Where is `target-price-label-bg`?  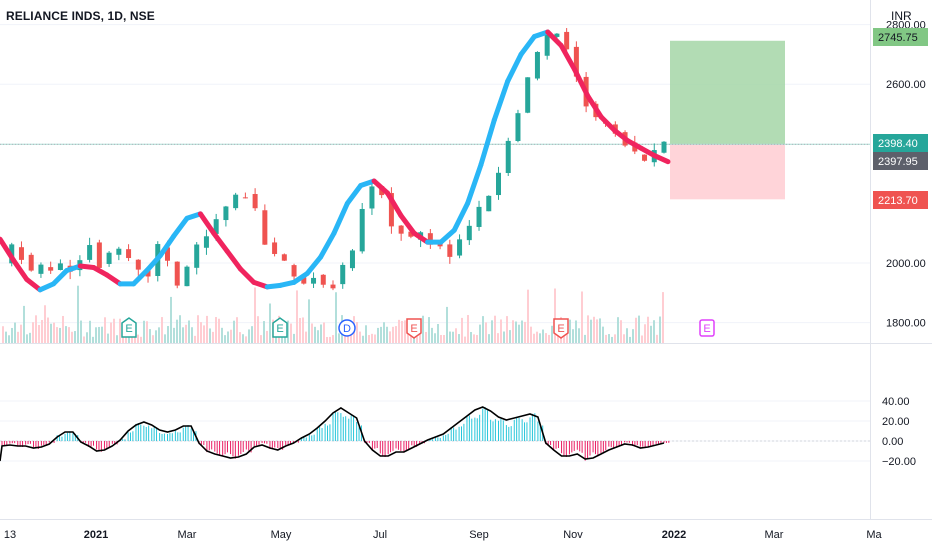 target-price-label-bg is located at coordinates (900, 37).